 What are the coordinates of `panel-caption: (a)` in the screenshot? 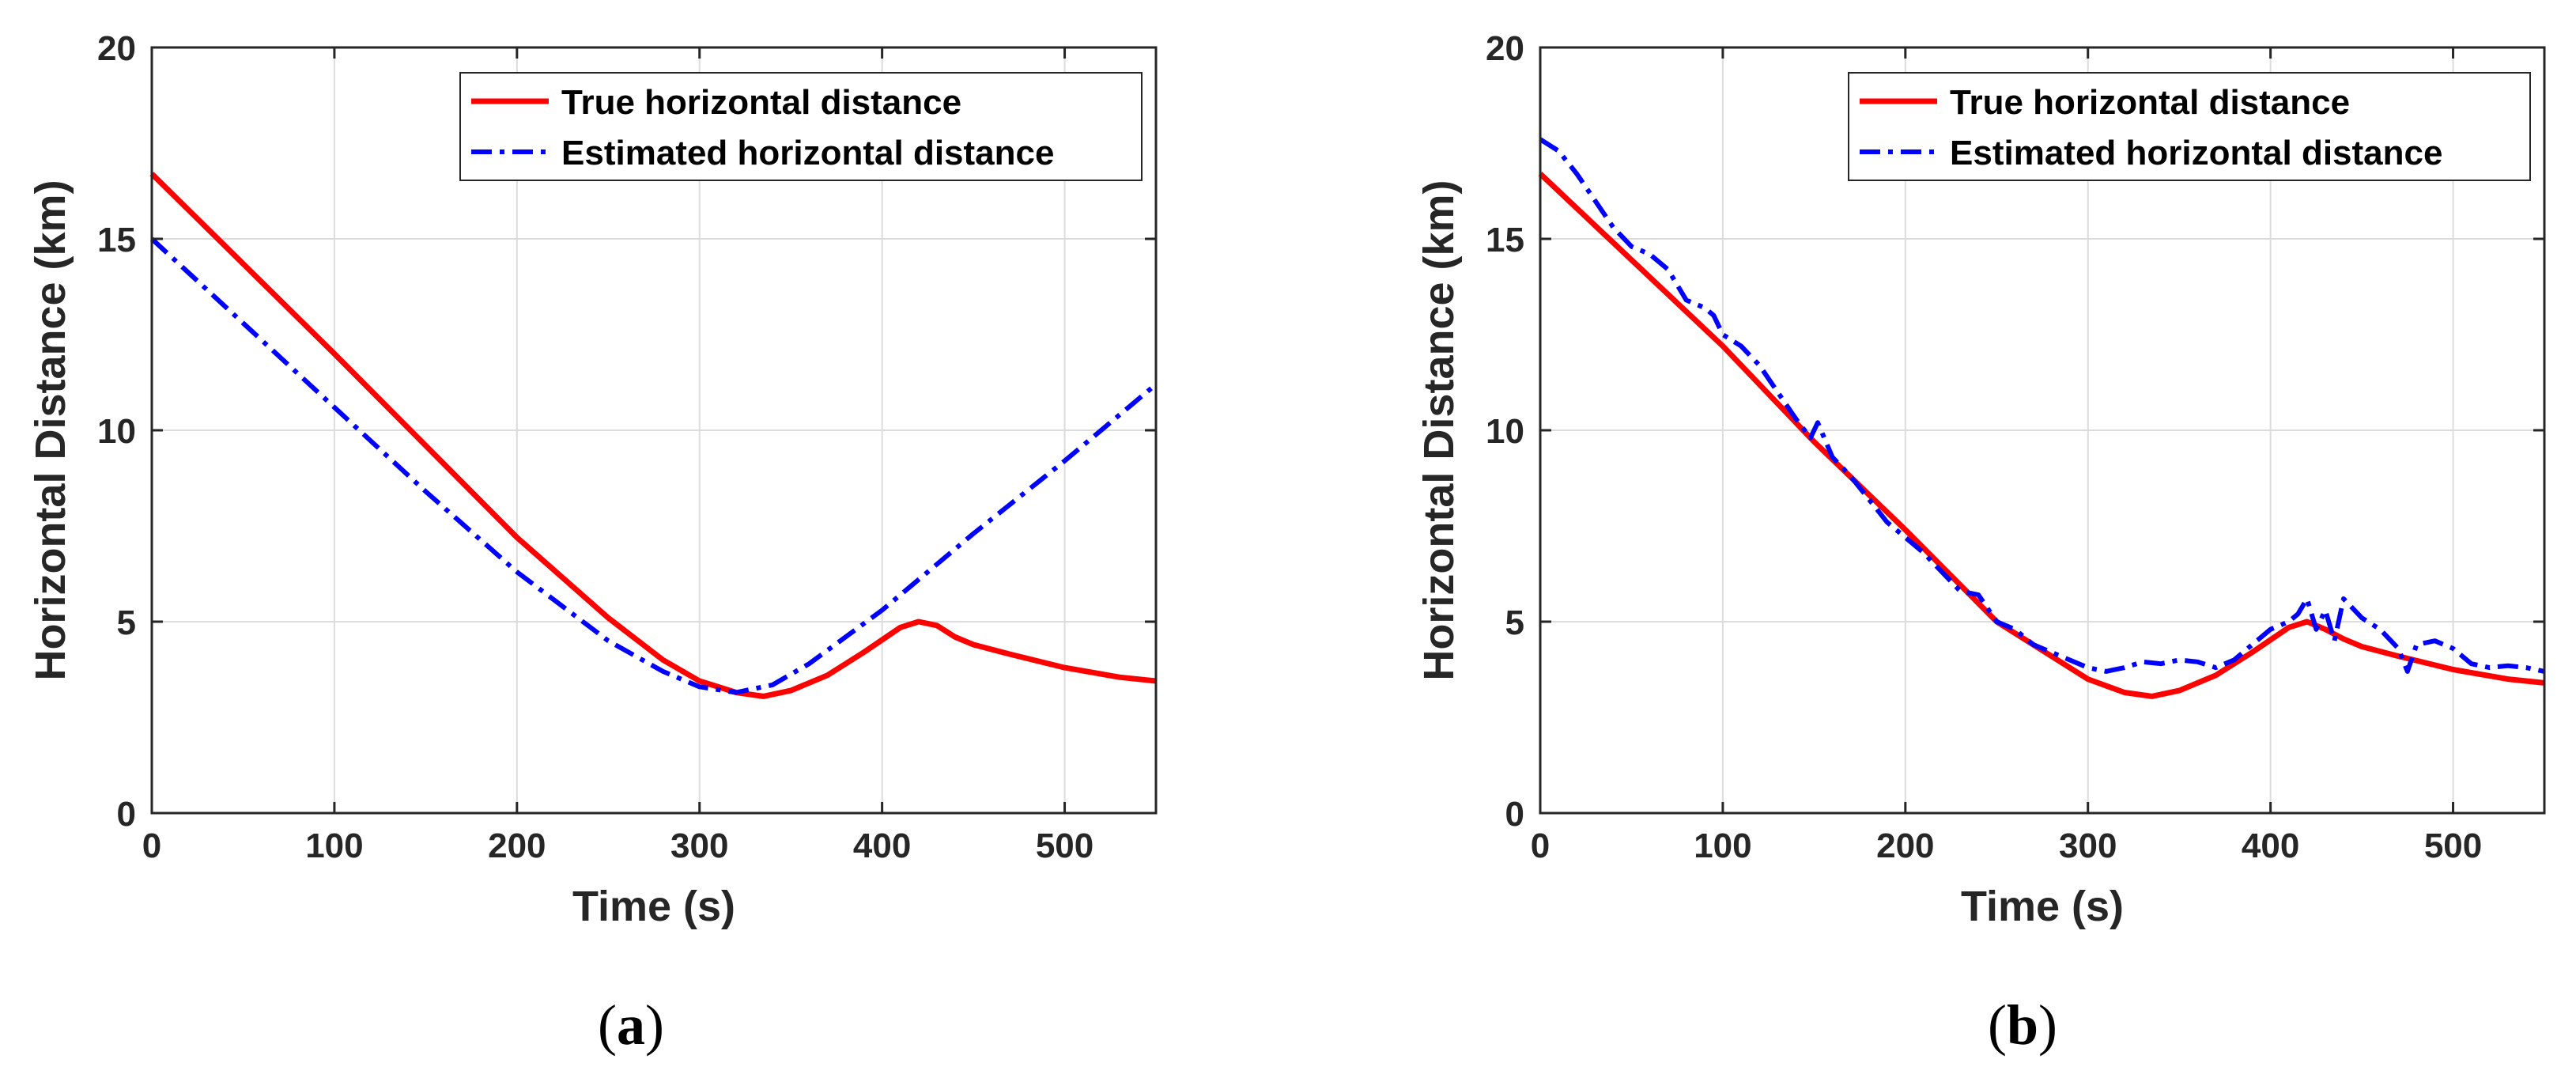 It's located at (631, 1025).